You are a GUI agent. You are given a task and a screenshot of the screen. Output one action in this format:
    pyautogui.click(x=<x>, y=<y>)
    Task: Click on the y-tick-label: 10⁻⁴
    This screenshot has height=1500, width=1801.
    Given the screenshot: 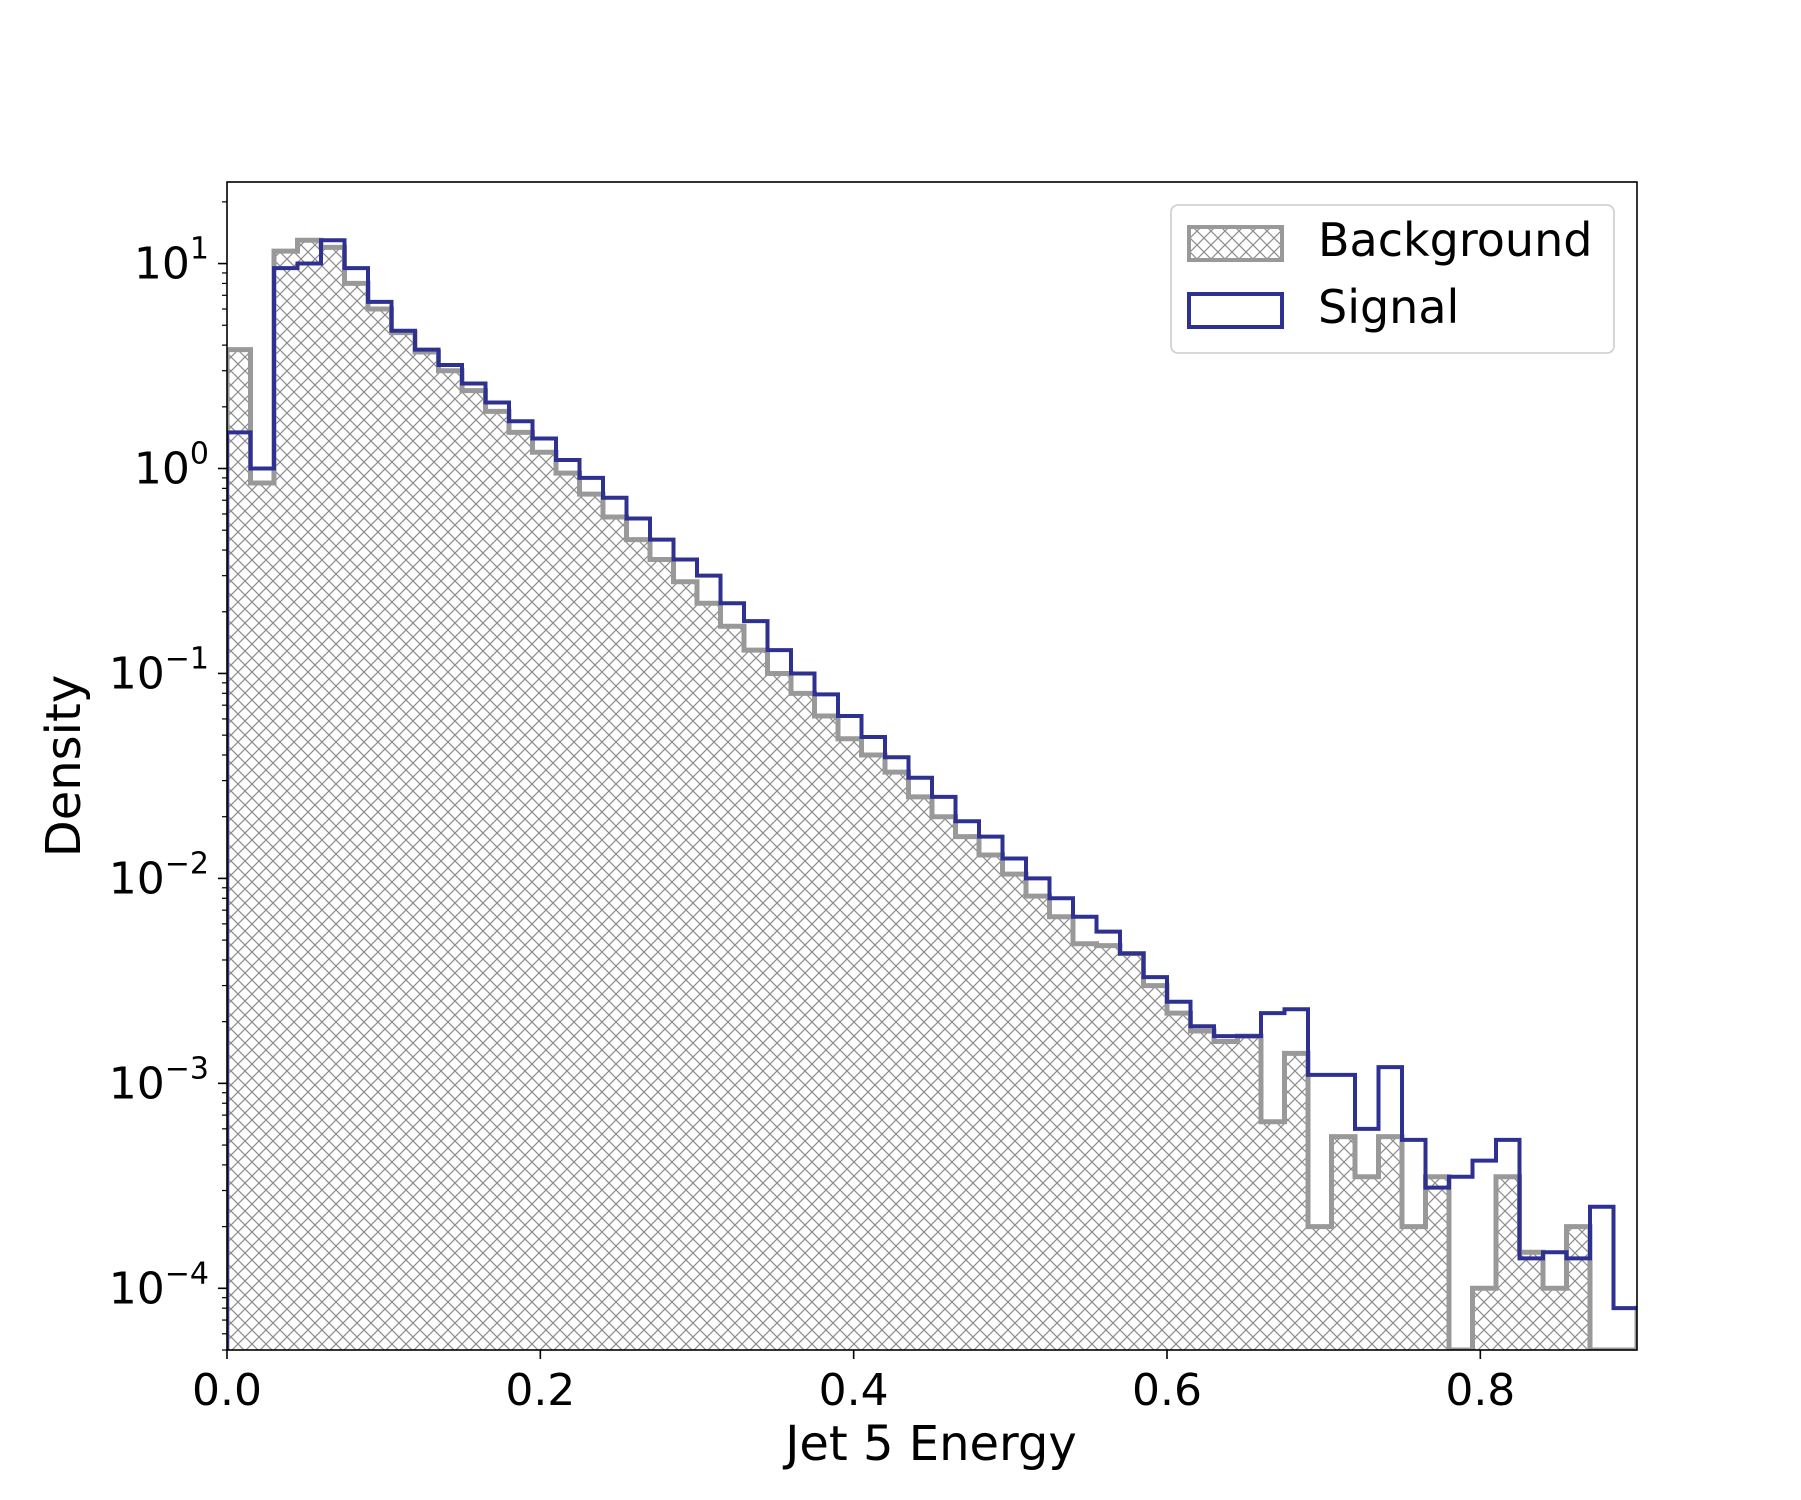 What is the action you would take?
    pyautogui.click(x=159, y=1285)
    